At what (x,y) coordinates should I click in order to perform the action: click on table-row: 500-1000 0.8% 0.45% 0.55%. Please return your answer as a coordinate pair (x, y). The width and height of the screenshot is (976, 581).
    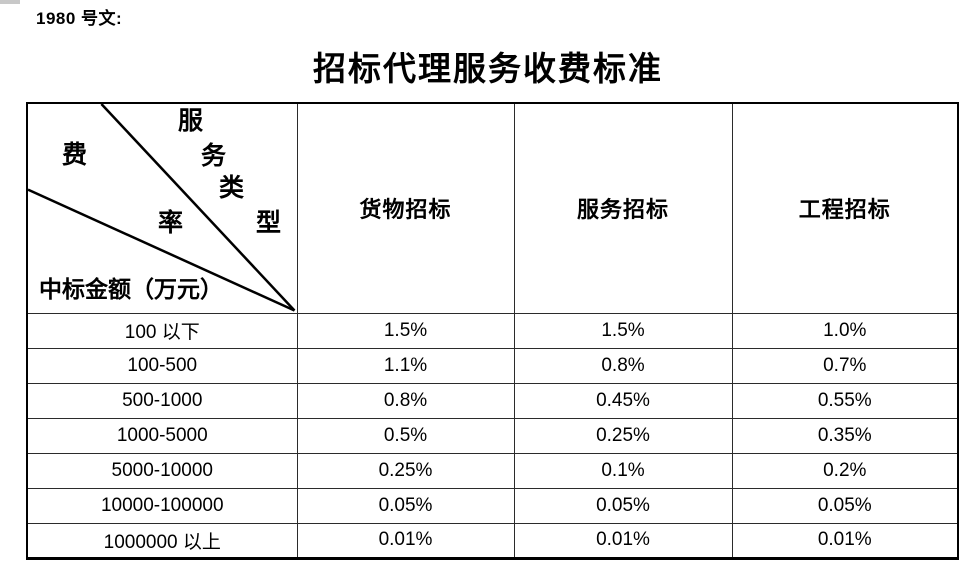
    Looking at the image, I should click on (492, 400).